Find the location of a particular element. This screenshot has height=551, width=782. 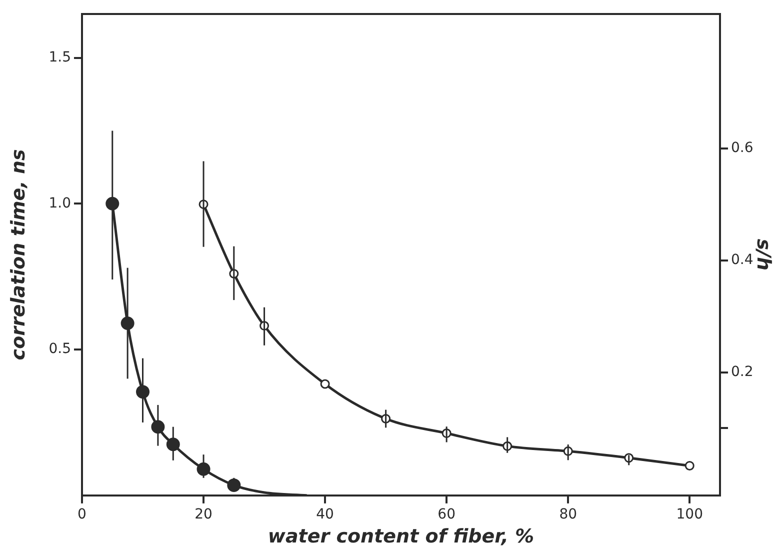

y2-tick-label: 0.4 is located at coordinates (742, 260).